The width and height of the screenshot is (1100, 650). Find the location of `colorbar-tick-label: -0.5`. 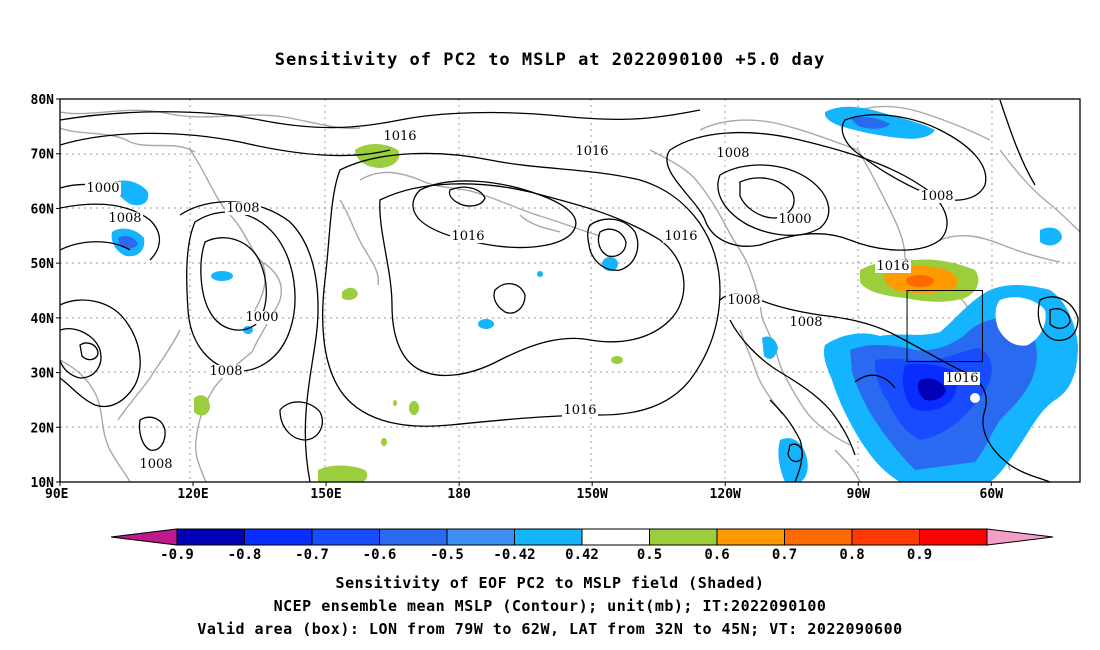

colorbar-tick-label: -0.5 is located at coordinates (447, 555).